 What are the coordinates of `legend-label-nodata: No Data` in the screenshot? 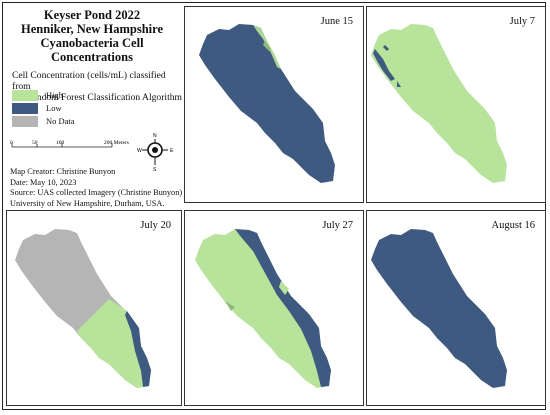 It's located at (60, 121).